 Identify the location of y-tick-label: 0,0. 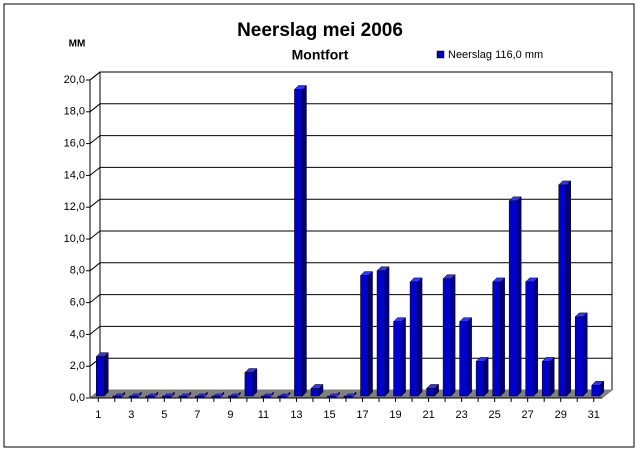
(77, 398).